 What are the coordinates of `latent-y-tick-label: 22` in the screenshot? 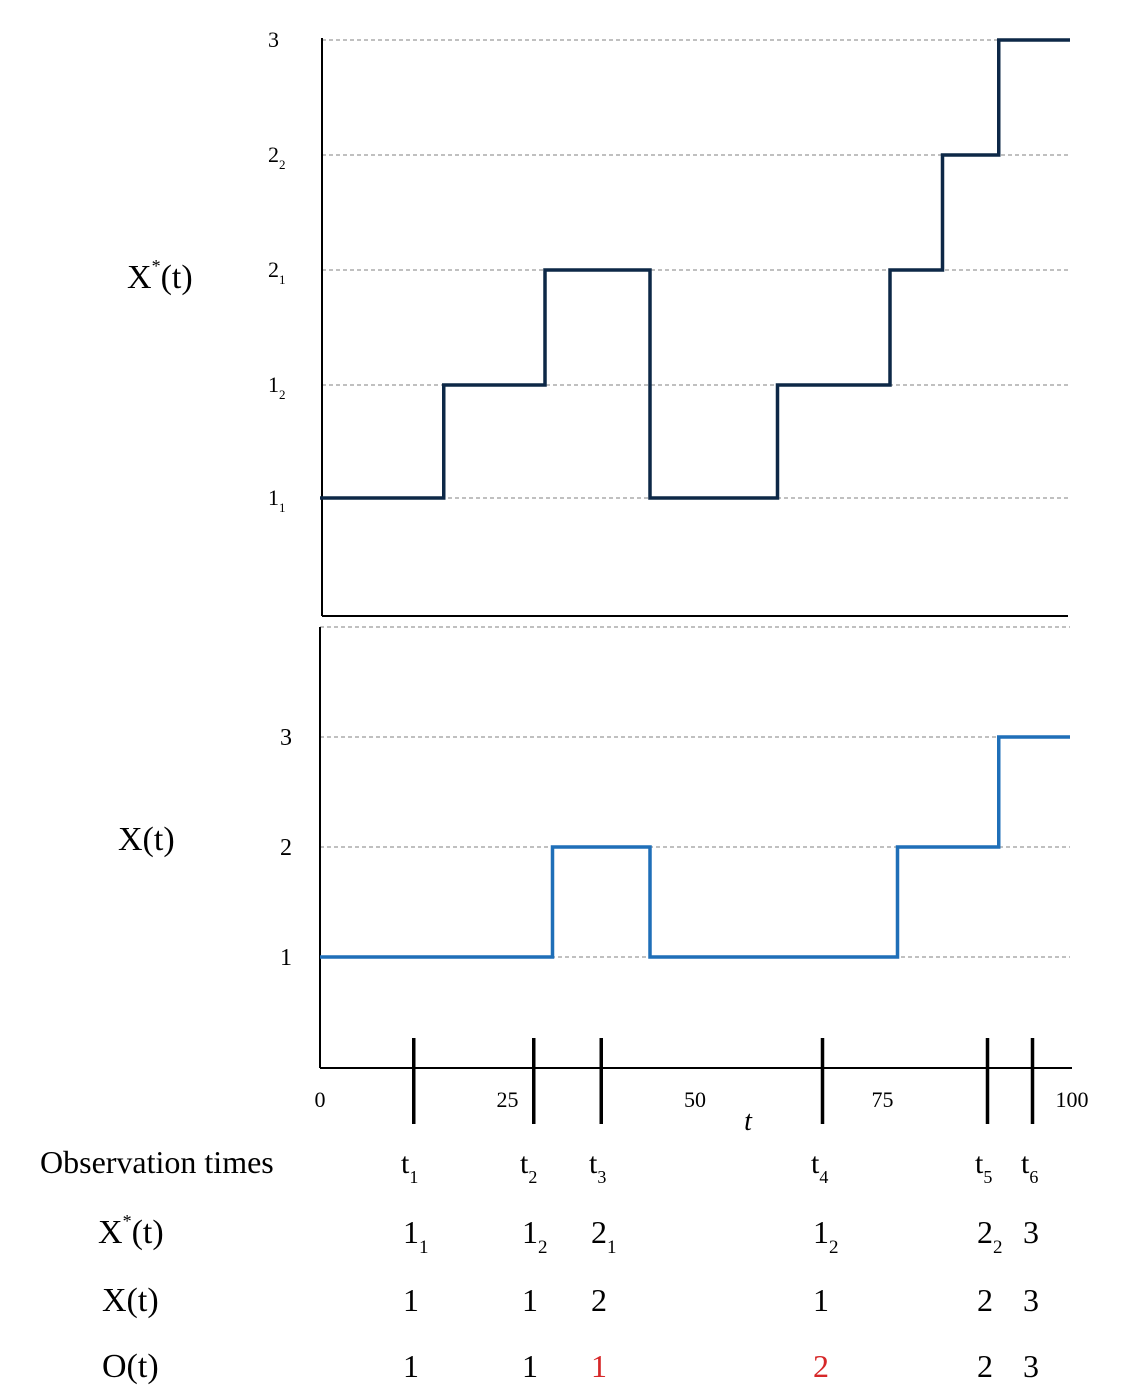 It's located at (277, 157).